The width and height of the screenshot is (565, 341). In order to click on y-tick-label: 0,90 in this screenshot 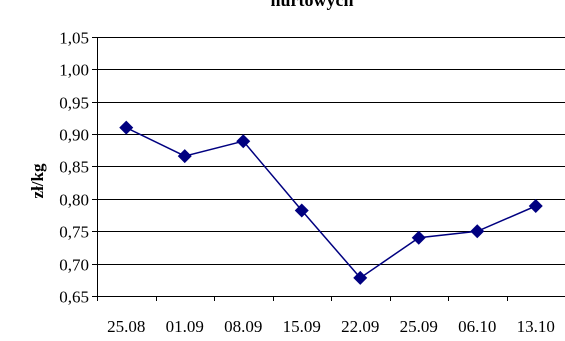, I will do `click(74, 135)`.